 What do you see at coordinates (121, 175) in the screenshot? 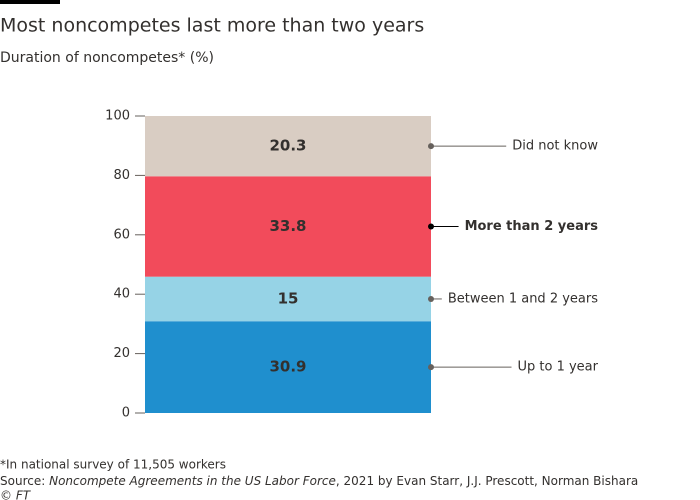
I see `y-tick-label: 80` at bounding box center [121, 175].